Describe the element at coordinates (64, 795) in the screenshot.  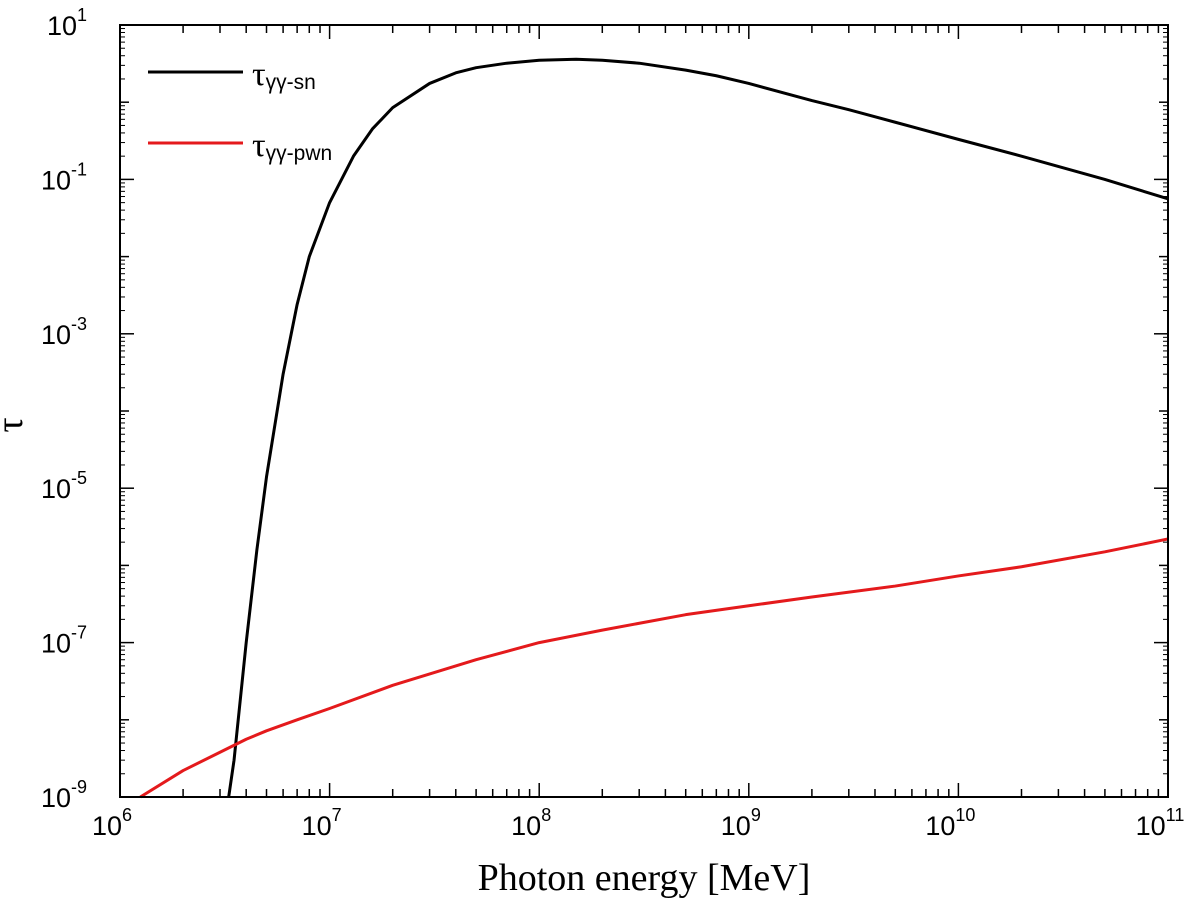
I see `y-tick-label: 10⁻⁹` at that location.